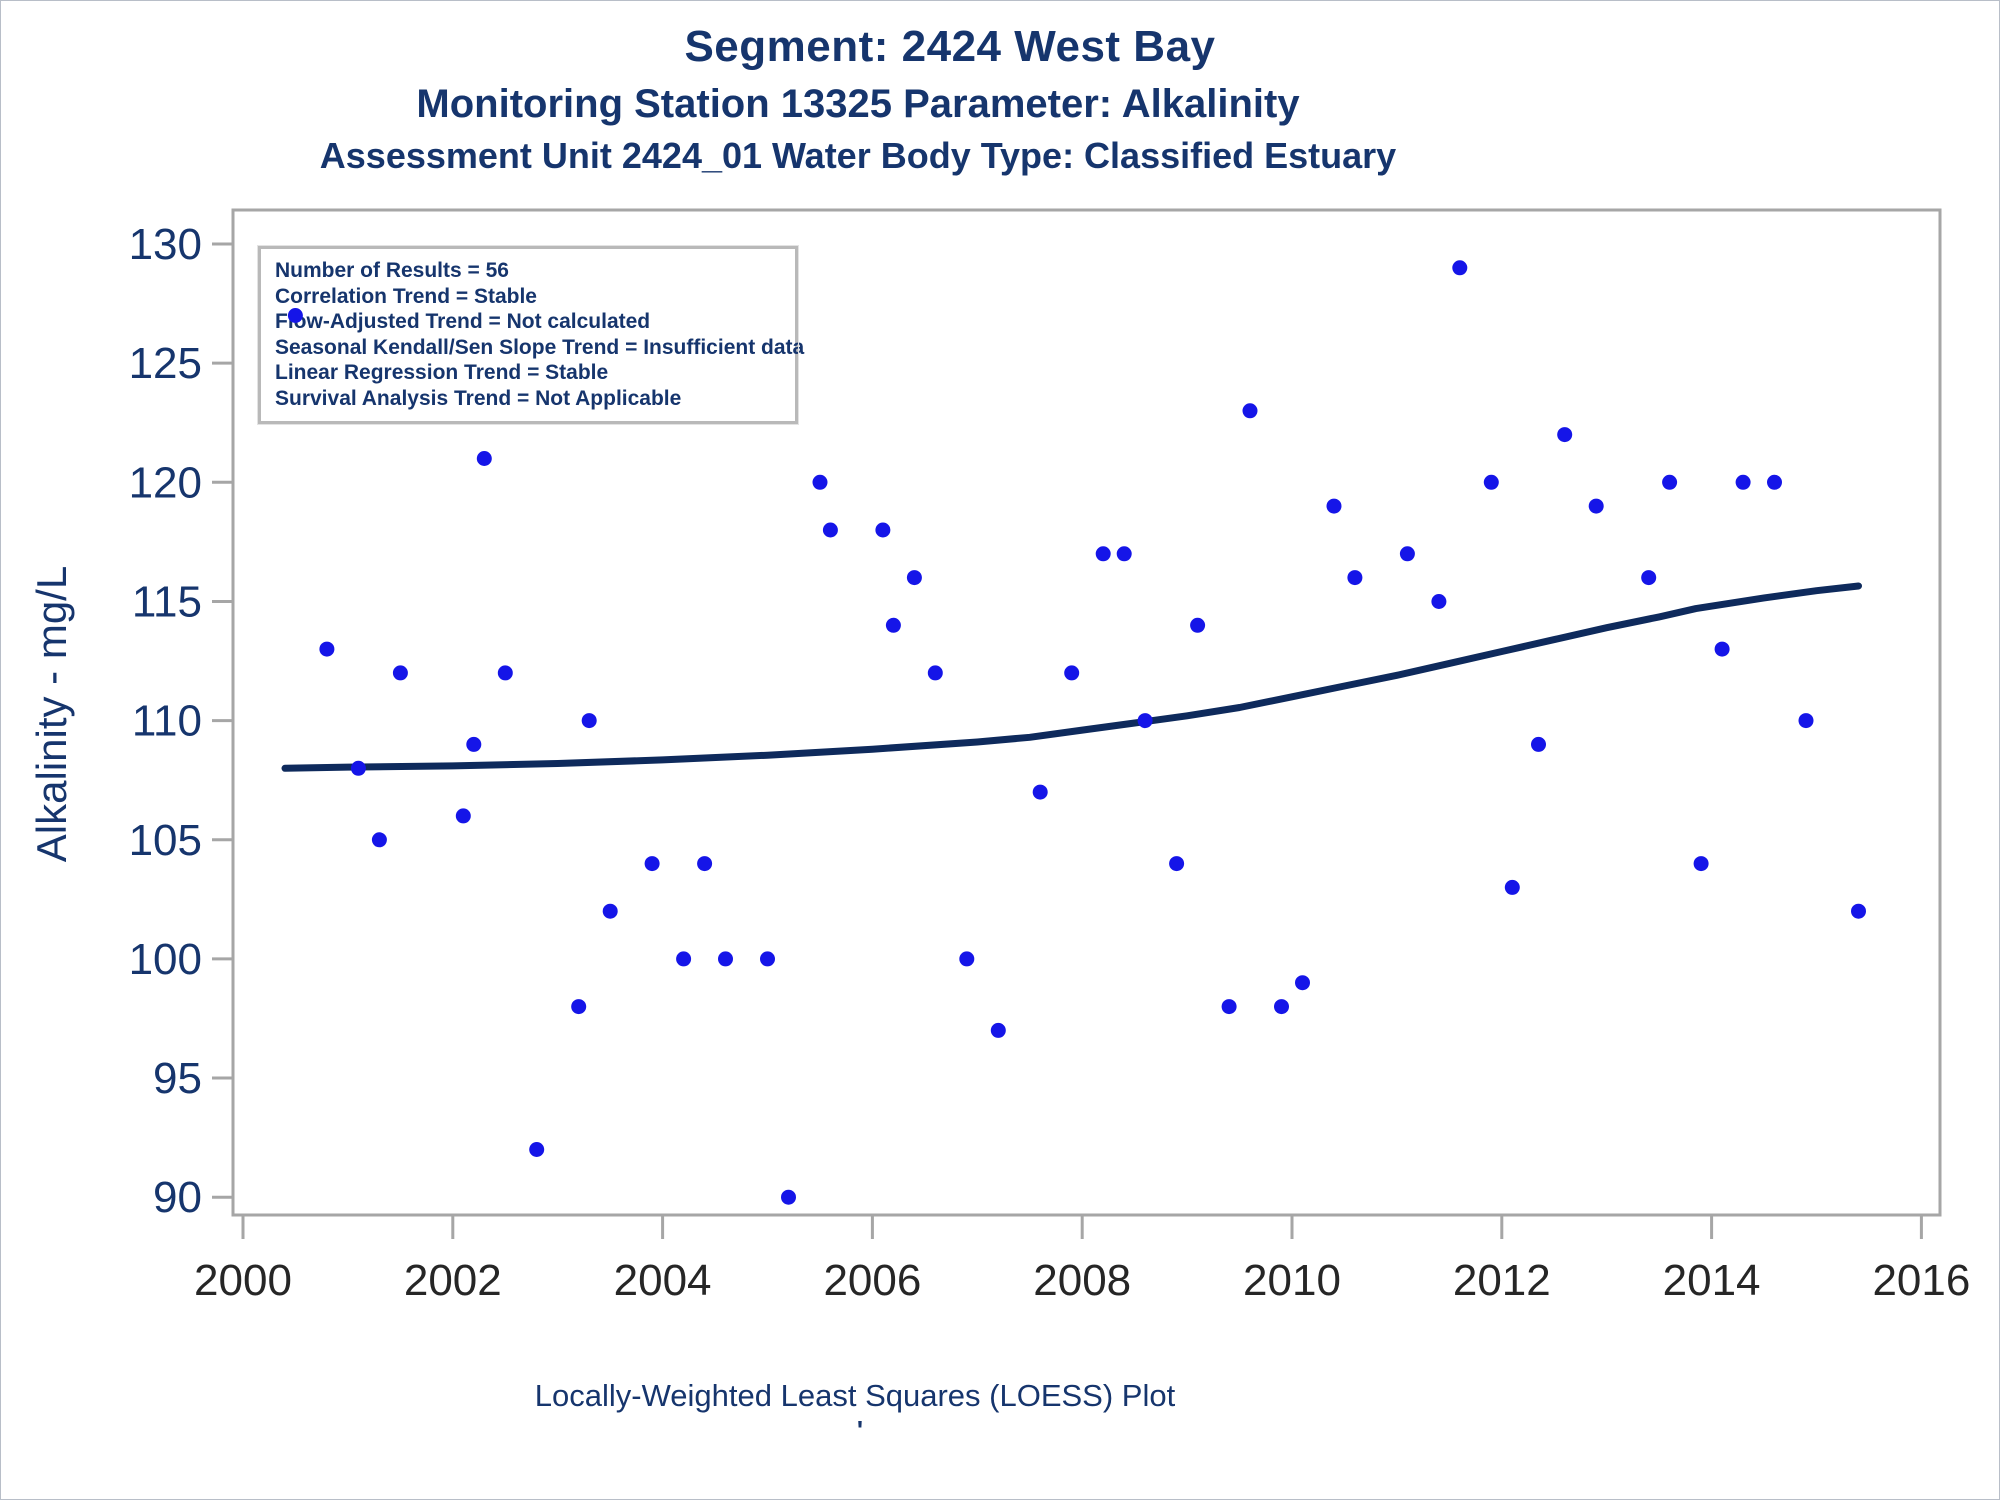 The height and width of the screenshot is (1500, 2000). What do you see at coordinates (1712, 1280) in the screenshot?
I see `x-tick-label: 2014` at bounding box center [1712, 1280].